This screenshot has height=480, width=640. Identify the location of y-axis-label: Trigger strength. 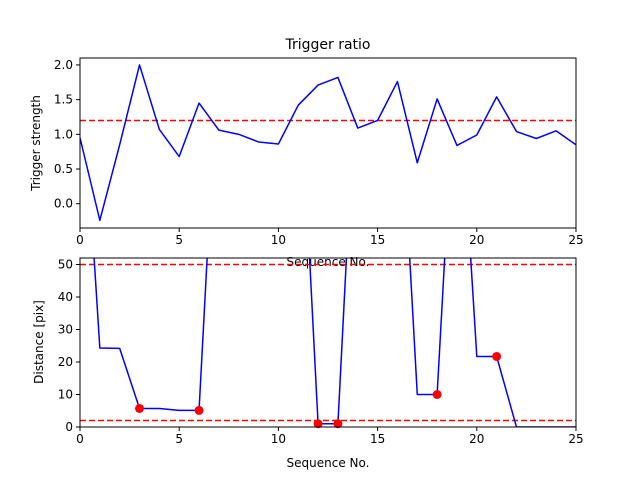
(36, 143).